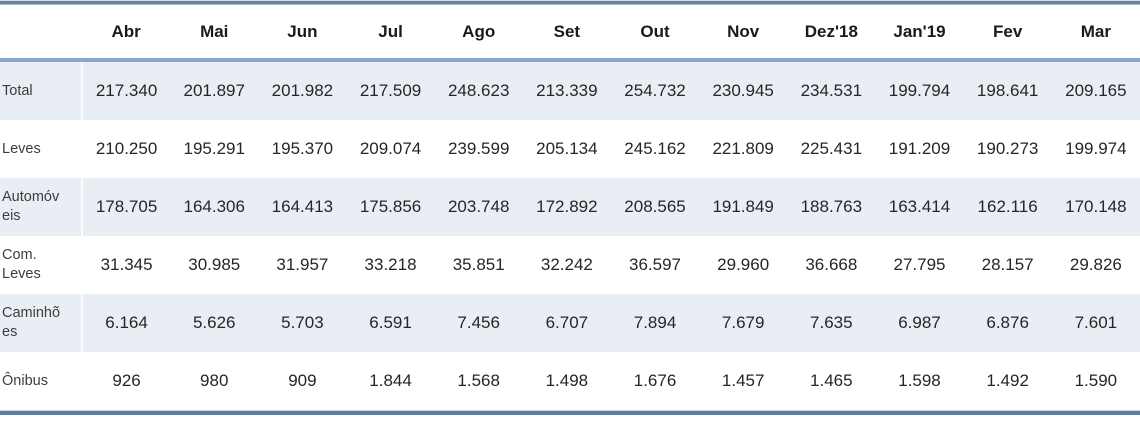 The image size is (1140, 421). I want to click on table-cell: 201.897, so click(214, 90).